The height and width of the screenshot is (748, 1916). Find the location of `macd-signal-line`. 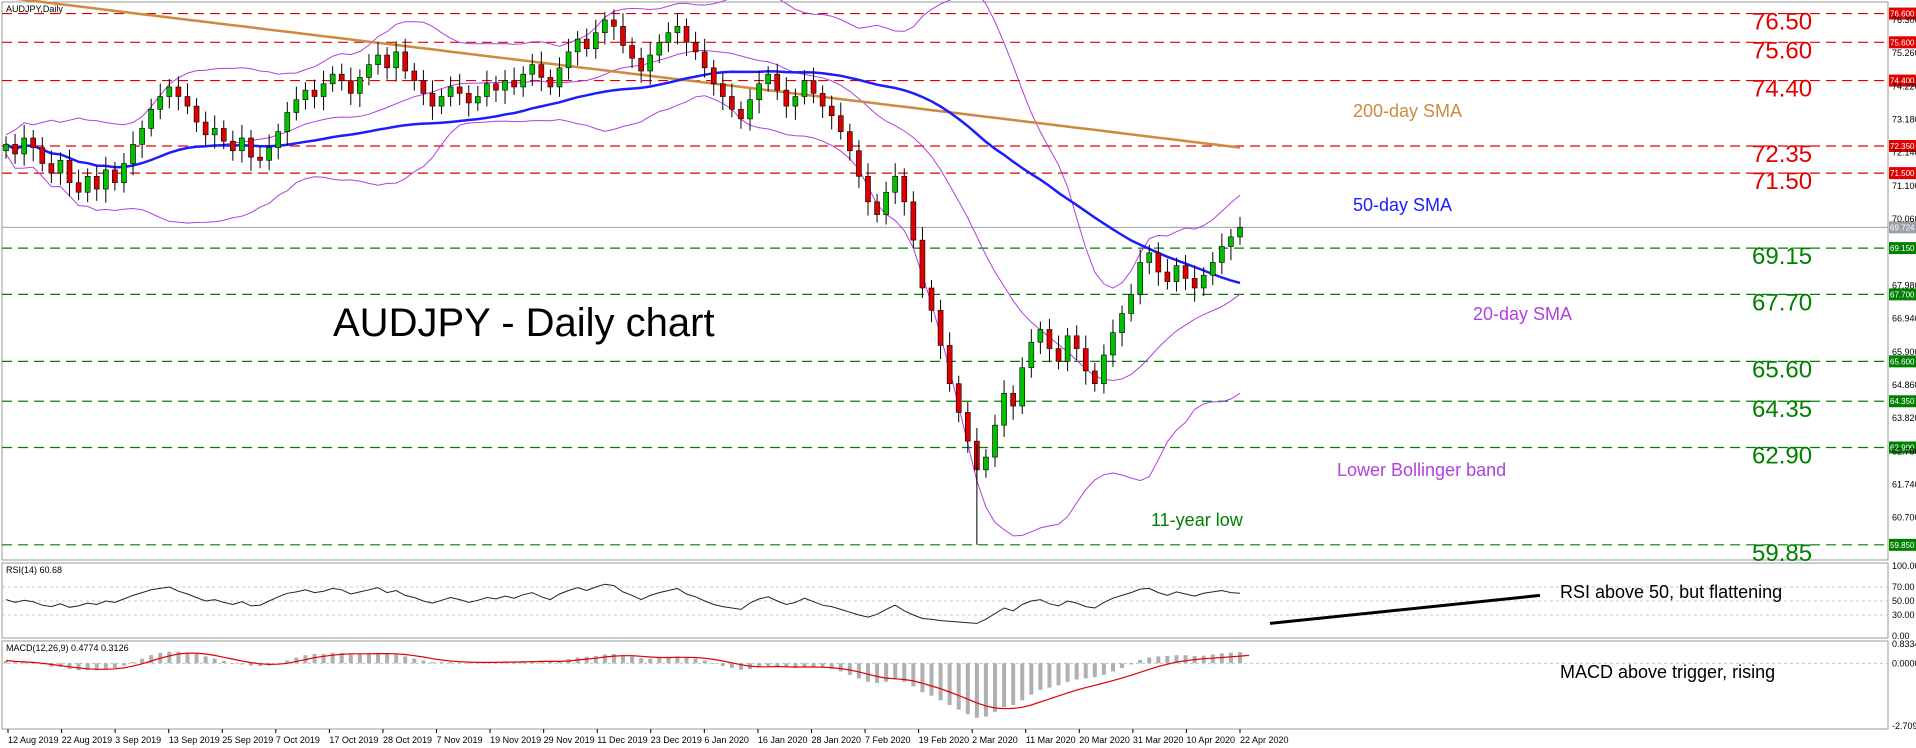

macd-signal-line is located at coordinates (627, 681).